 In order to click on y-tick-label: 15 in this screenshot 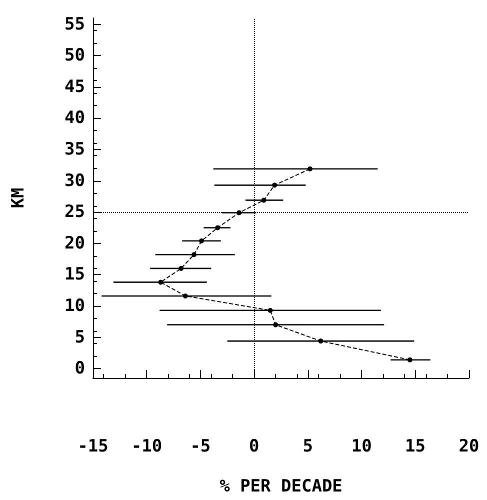, I will do `click(74, 274)`.